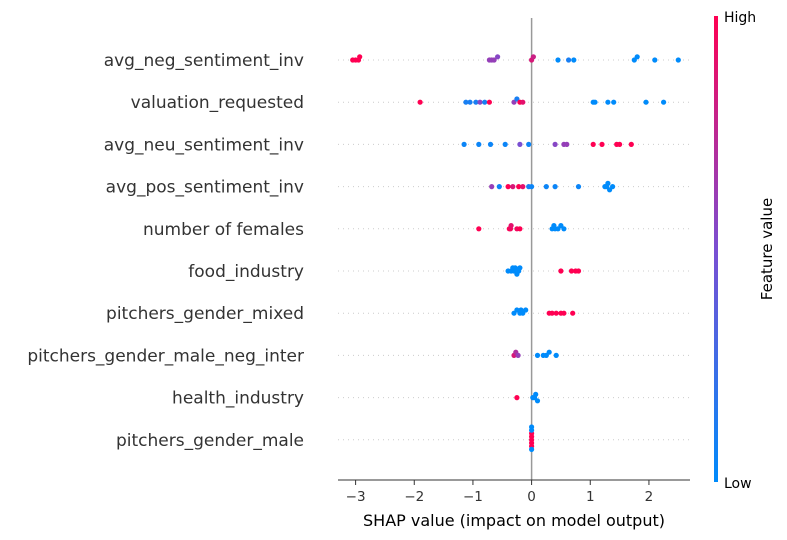  Describe the element at coordinates (204, 61) in the screenshot. I see `feature-label: avg_neg_sentiment_inv` at that location.